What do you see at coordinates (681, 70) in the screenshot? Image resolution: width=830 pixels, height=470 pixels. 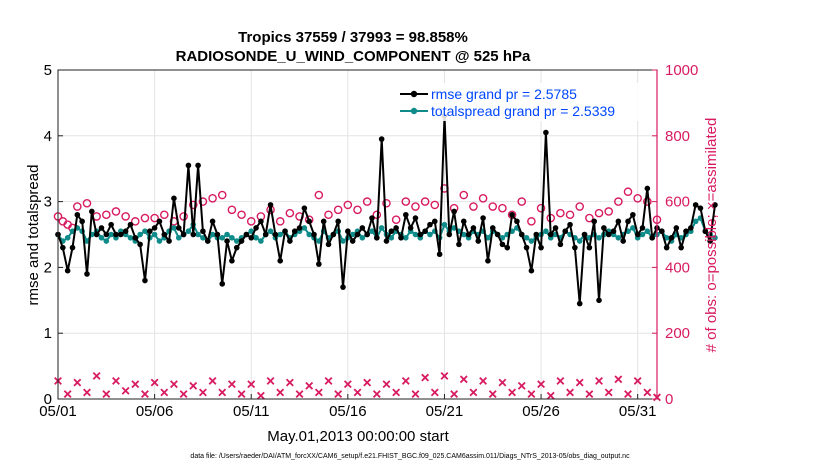 I see `y-right-tick-label: 1000` at bounding box center [681, 70].